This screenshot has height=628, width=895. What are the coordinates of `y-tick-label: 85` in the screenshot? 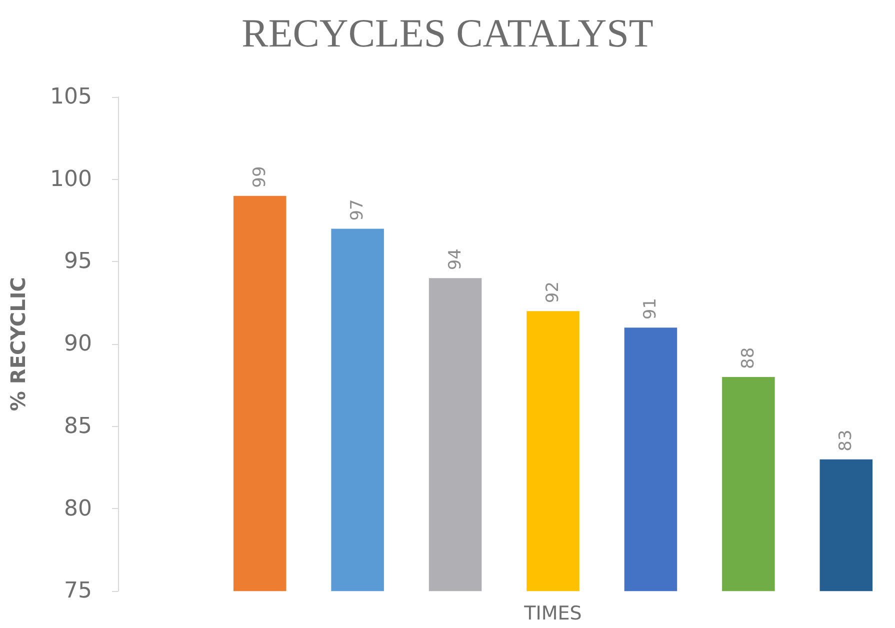 It's located at (78, 426).